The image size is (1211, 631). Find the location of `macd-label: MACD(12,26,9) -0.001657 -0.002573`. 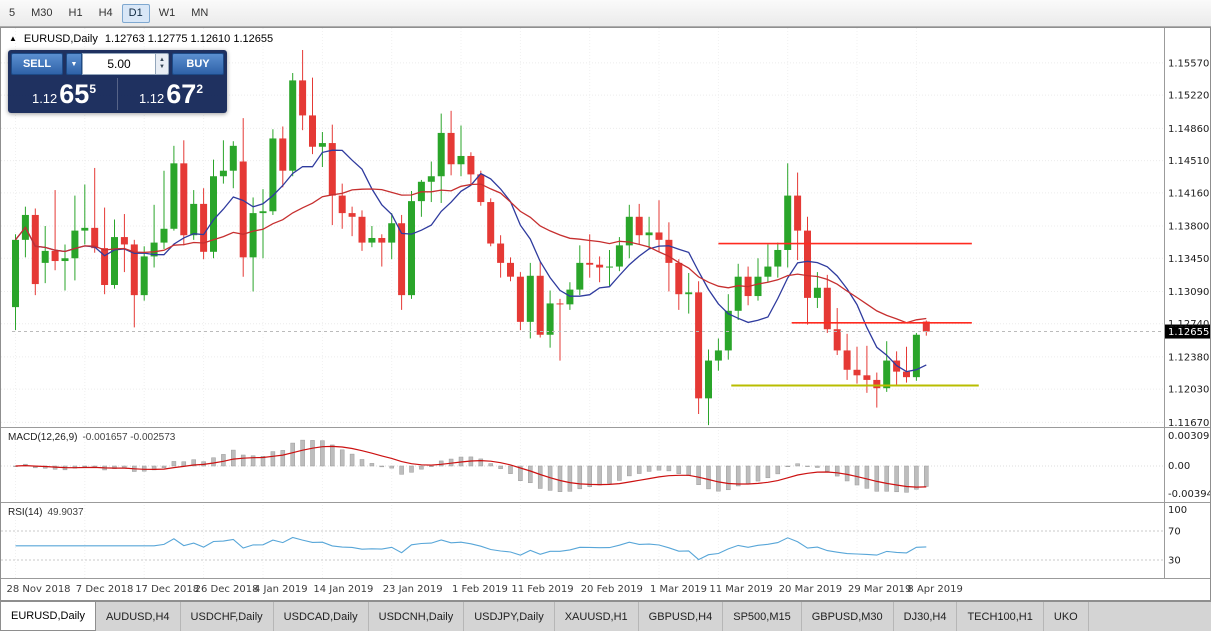

macd-label: MACD(12,26,9) -0.001657 -0.002573 is located at coordinates (91, 437).